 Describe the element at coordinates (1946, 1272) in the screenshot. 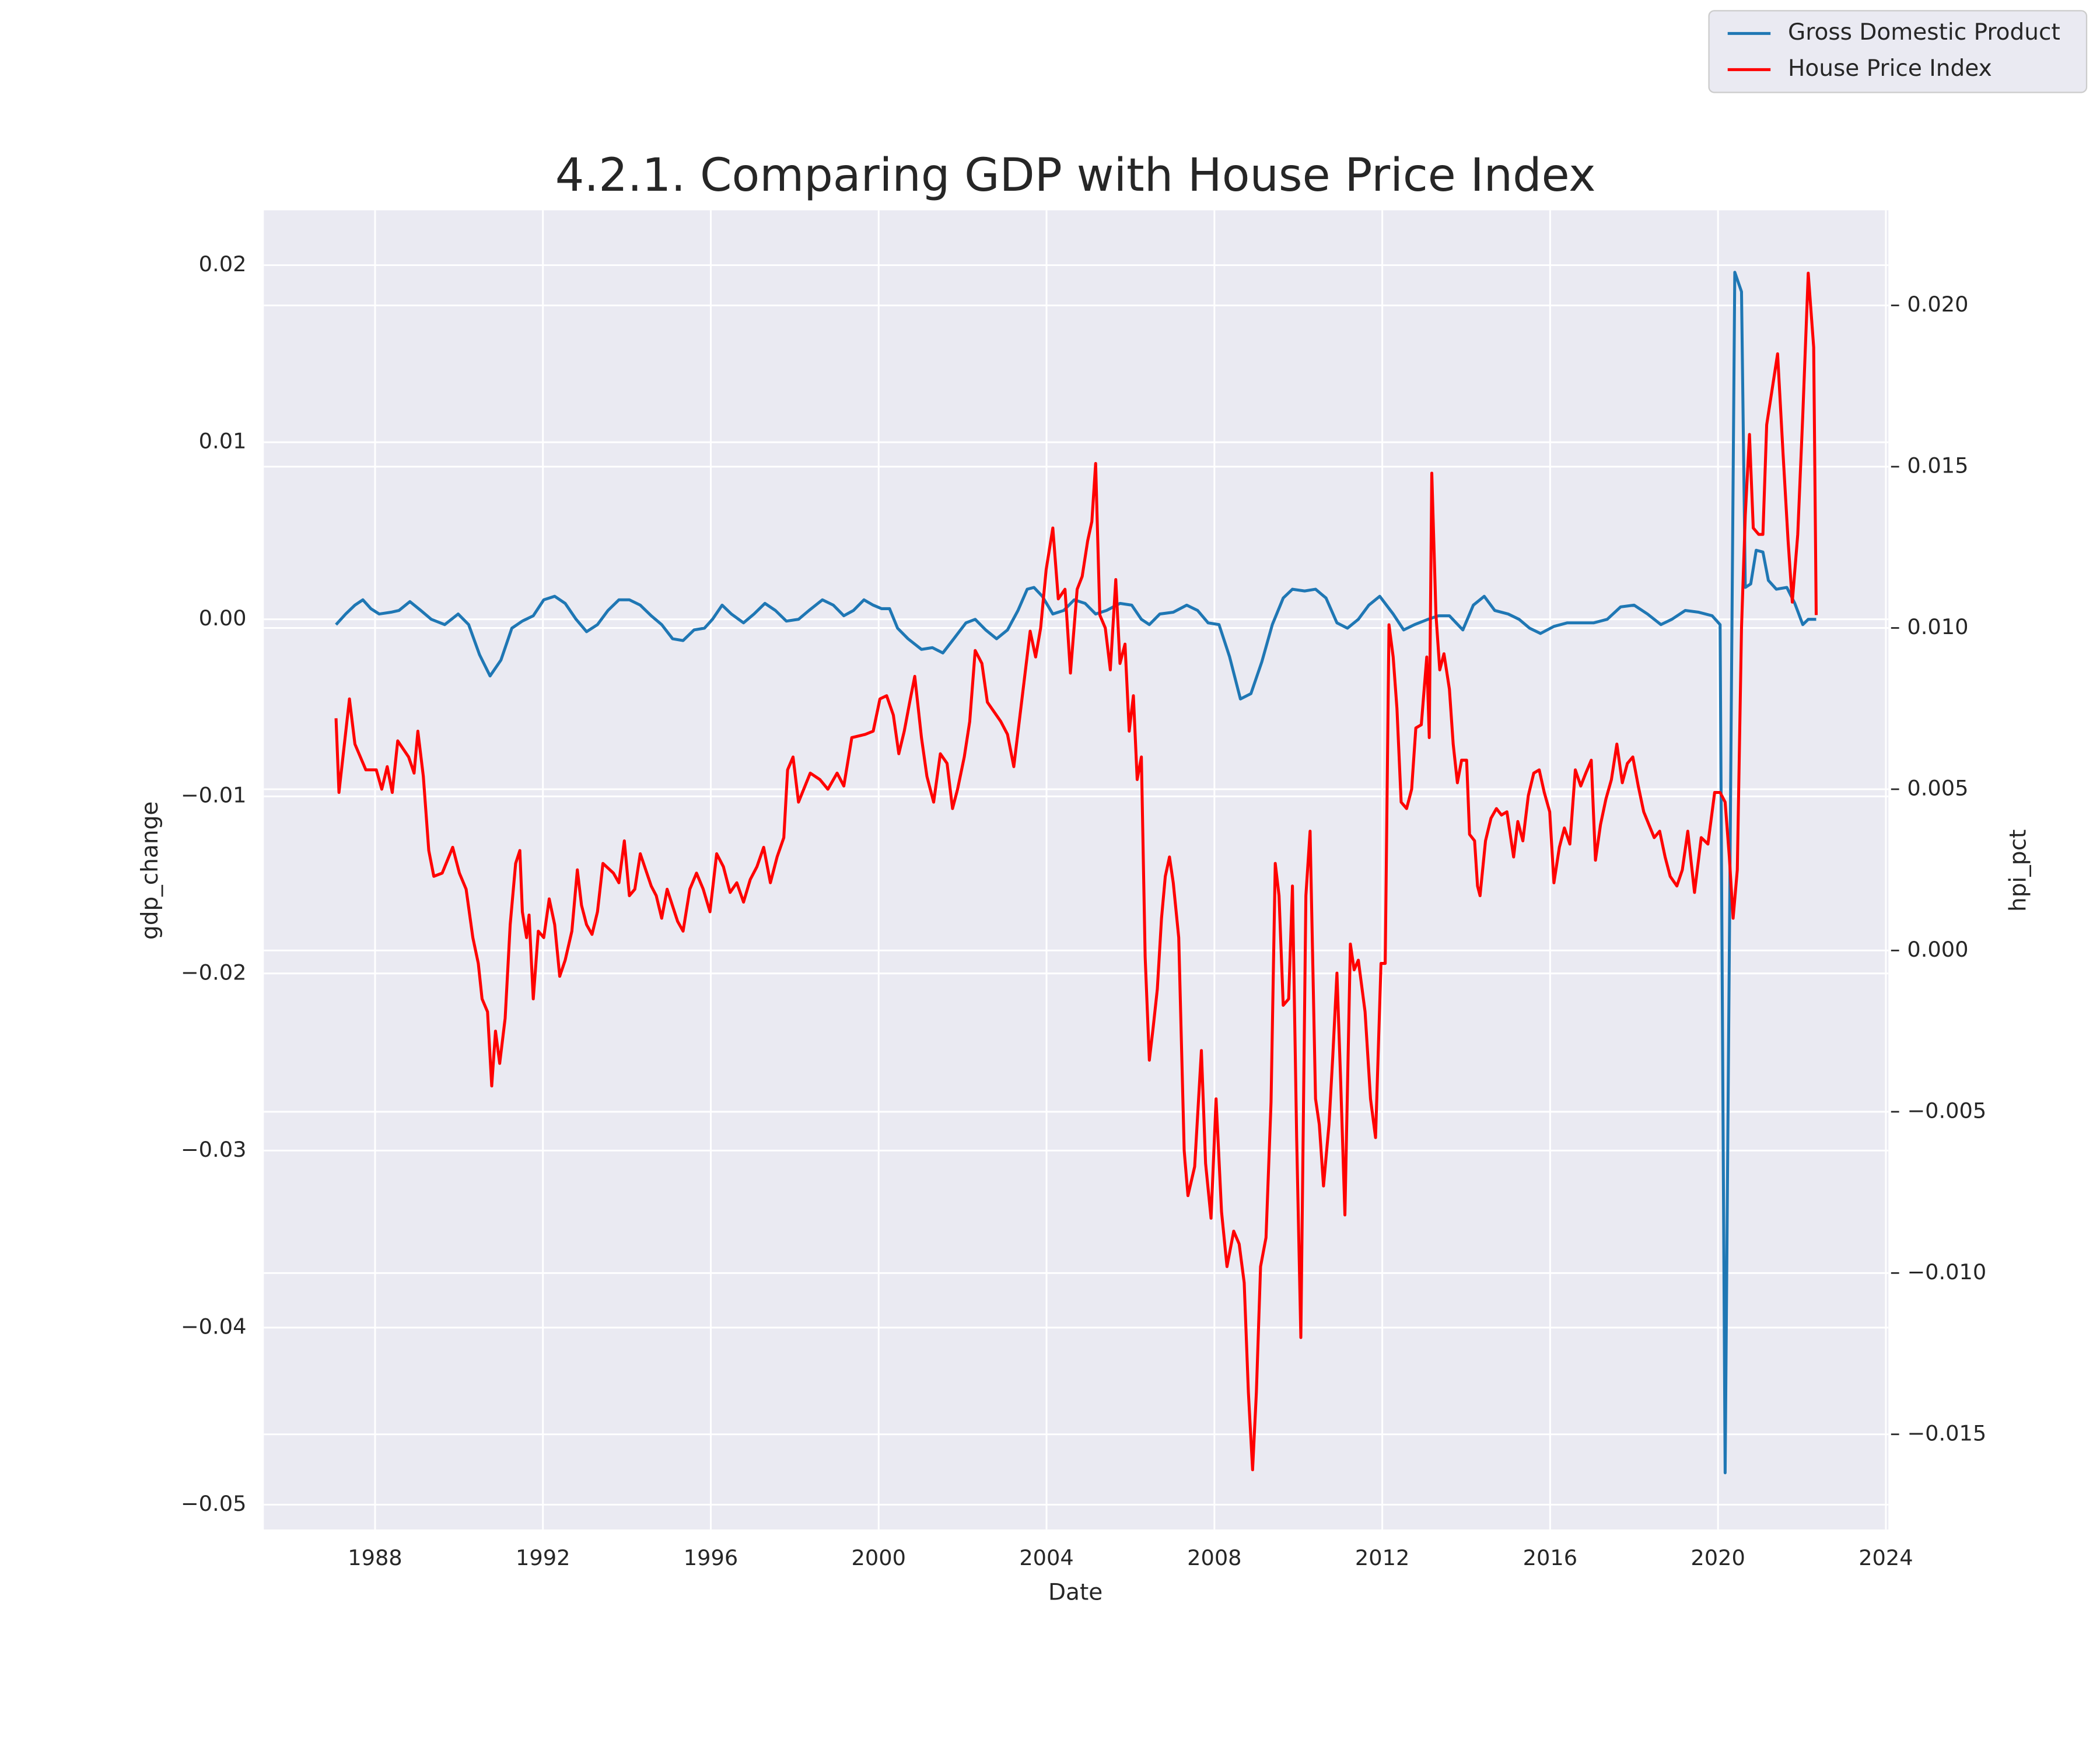

I see `y2-tick-label: −0.010` at that location.